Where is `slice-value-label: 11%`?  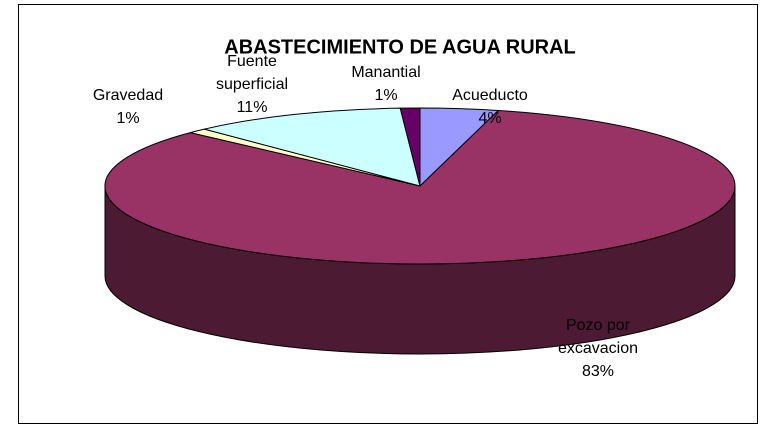 slice-value-label: 11% is located at coordinates (252, 107).